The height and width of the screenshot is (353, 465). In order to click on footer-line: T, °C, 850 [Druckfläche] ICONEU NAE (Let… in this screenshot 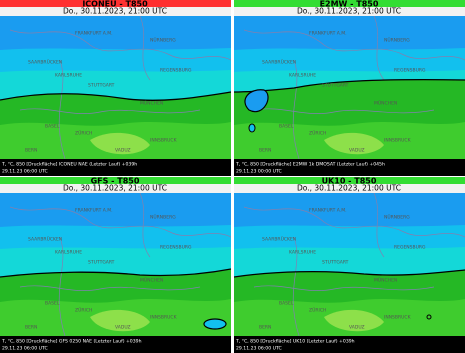, I will do `click(69, 165)`.